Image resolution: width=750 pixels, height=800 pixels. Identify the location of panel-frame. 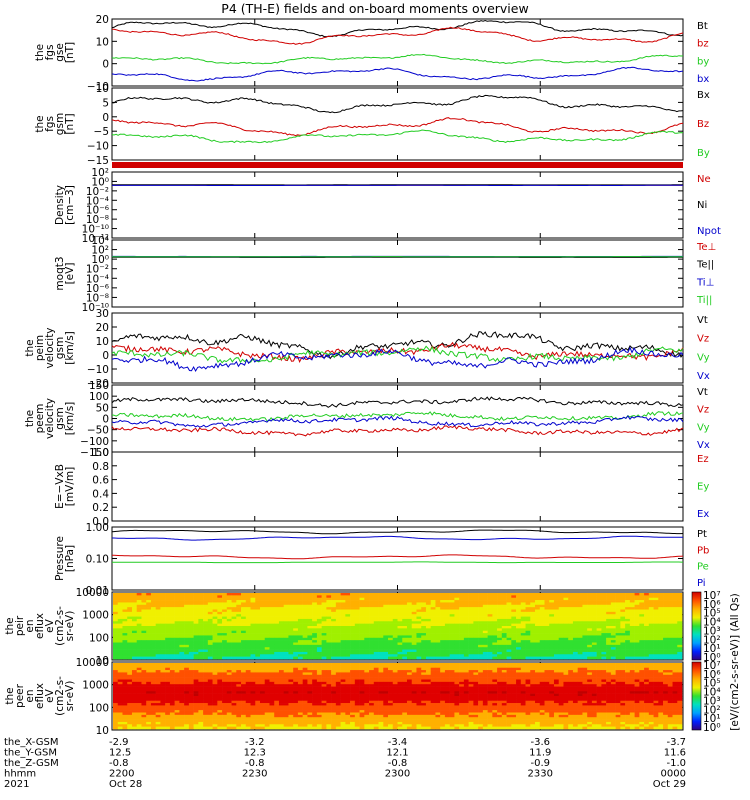
(397, 626).